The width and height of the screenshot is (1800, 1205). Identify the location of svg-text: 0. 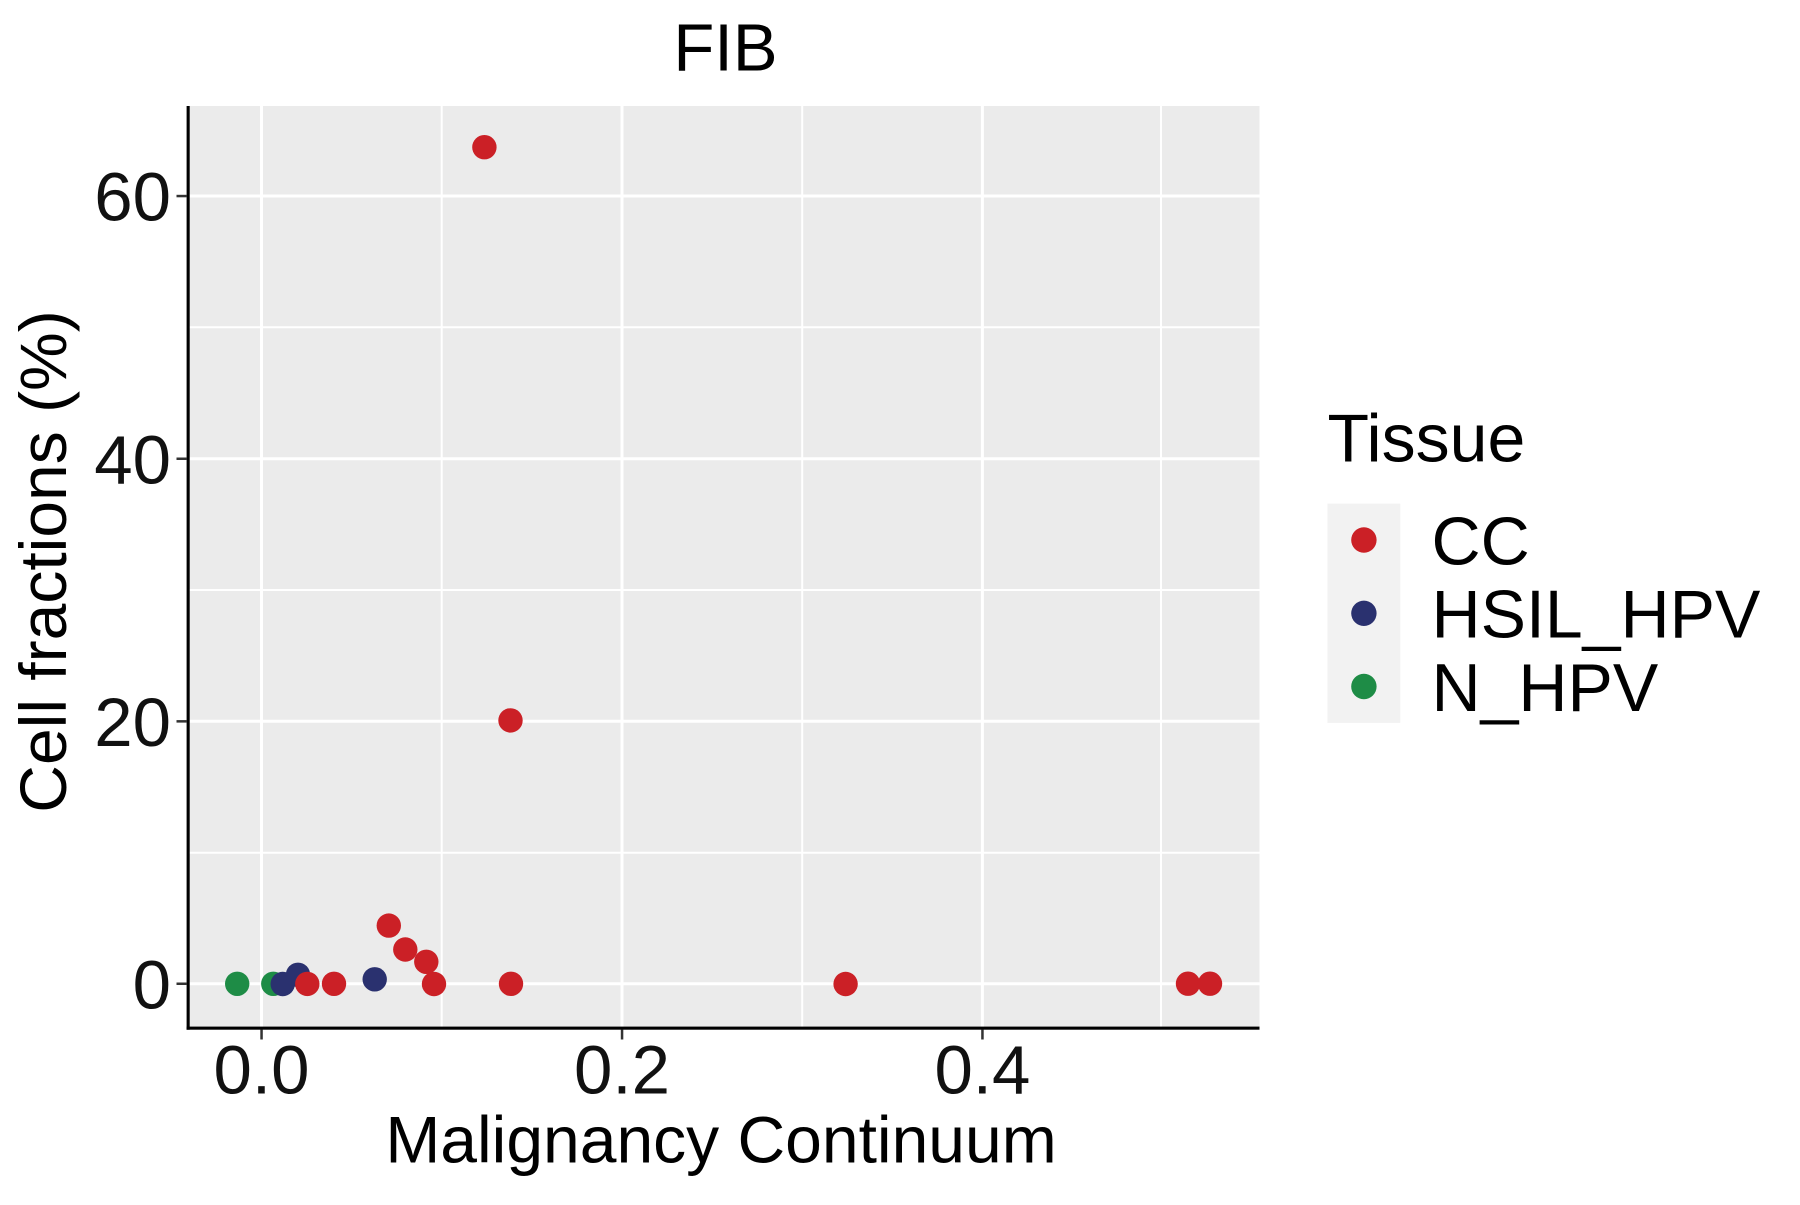
(152, 985).